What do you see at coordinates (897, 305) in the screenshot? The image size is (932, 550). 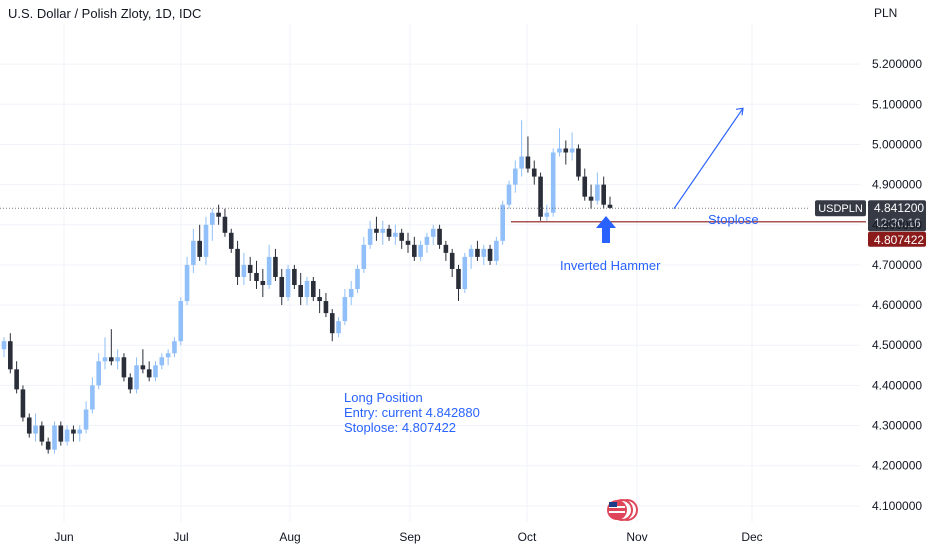 I see `y-tick-label: 4.600000` at bounding box center [897, 305].